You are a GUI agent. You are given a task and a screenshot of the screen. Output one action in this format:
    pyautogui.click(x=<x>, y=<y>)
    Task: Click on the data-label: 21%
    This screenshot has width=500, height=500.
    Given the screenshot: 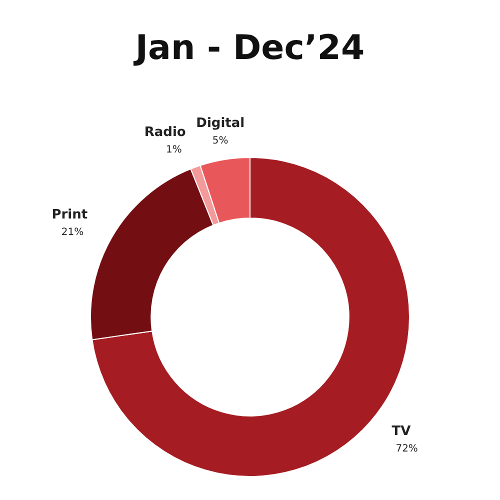 What is the action you would take?
    pyautogui.click(x=72, y=232)
    